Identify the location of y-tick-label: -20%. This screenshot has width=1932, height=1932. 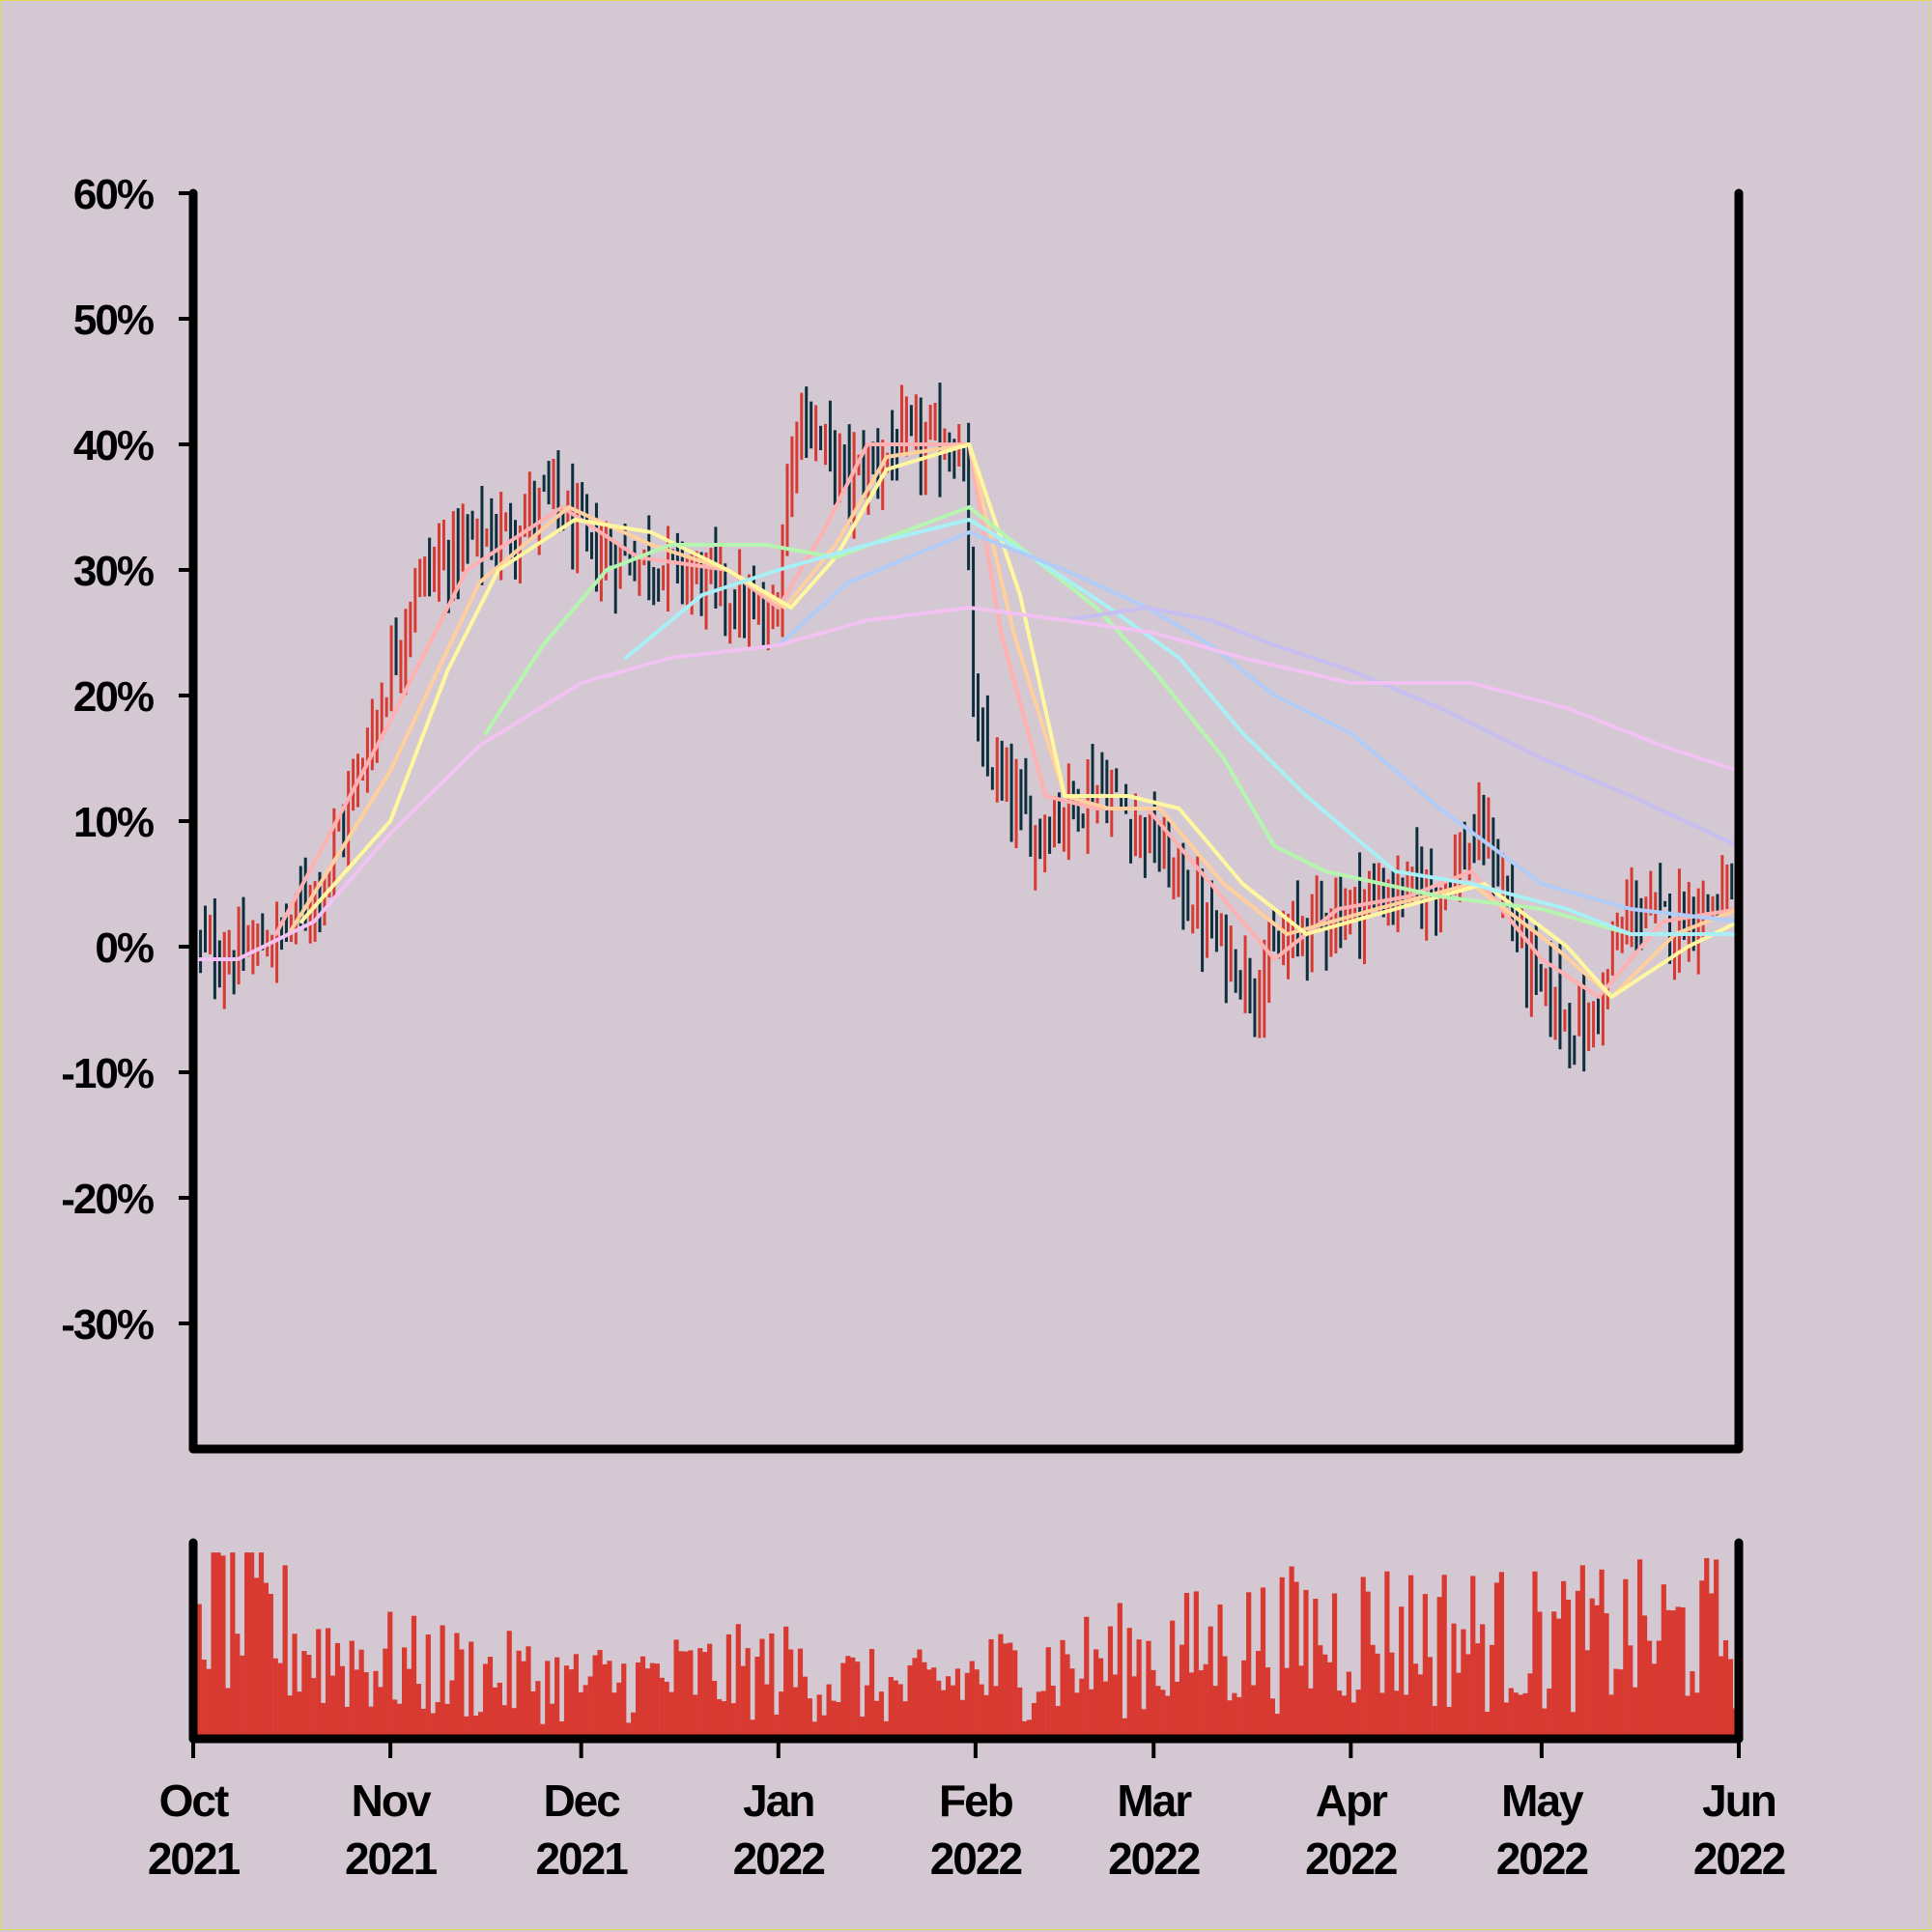
(107, 1199).